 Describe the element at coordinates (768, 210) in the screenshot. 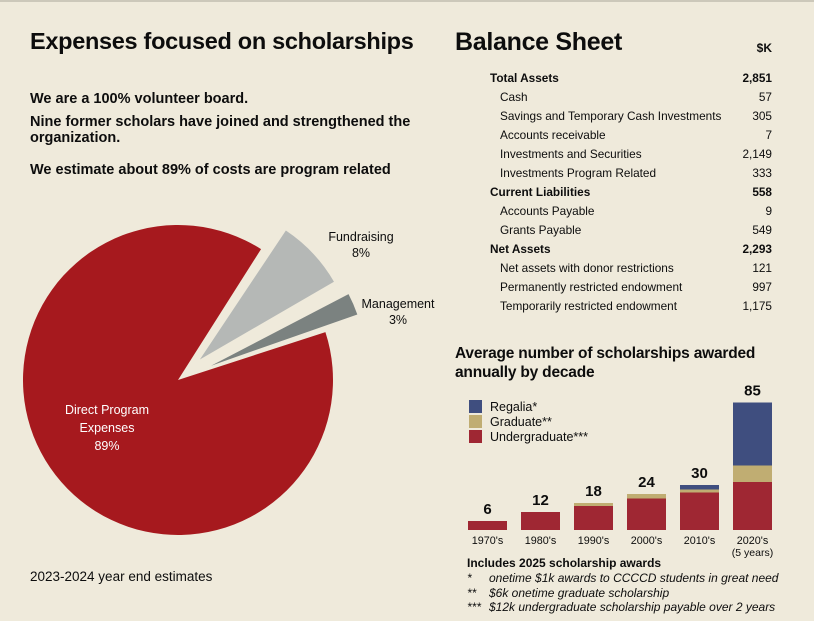

I see `balance-sheet-value: 9` at that location.